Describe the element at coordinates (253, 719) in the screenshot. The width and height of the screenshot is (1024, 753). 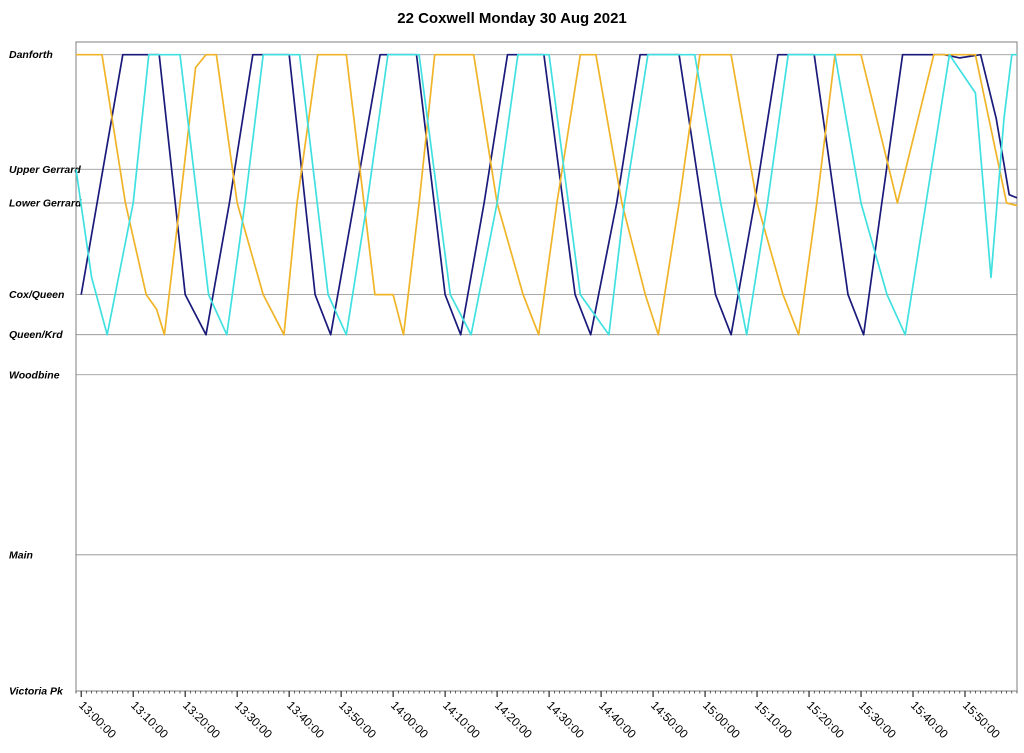
I see `x-tick-label-3: 13:30:00` at that location.